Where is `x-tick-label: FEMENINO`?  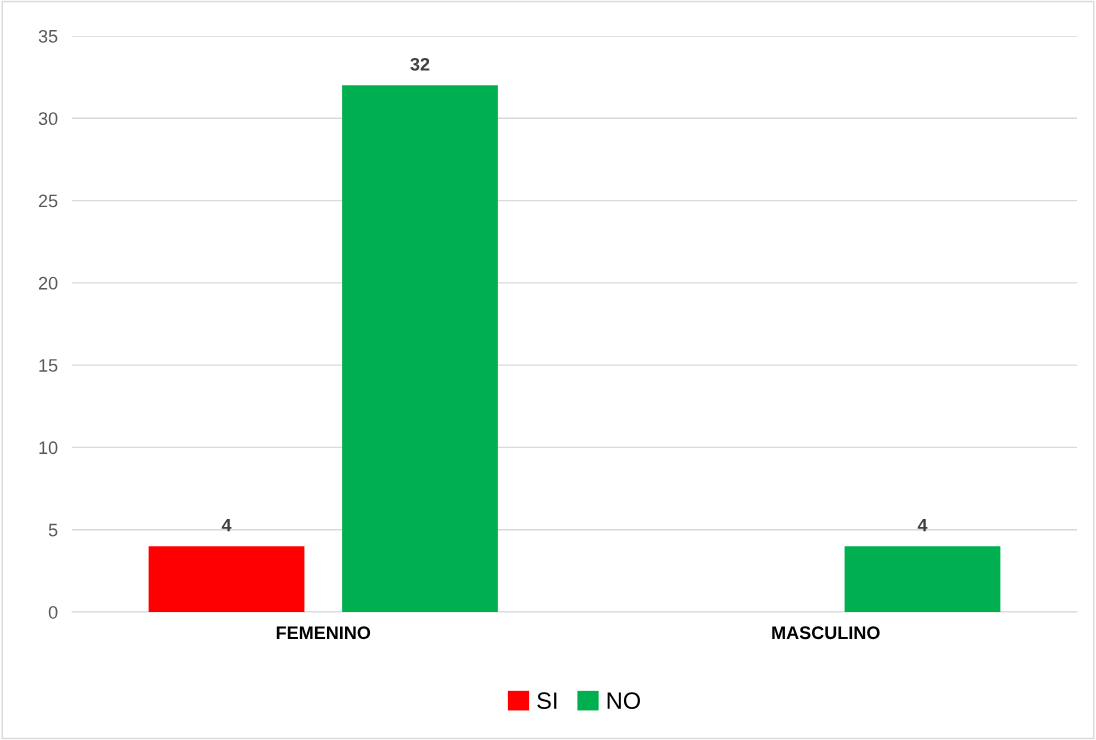
x-tick-label: FEMENINO is located at coordinates (323, 633).